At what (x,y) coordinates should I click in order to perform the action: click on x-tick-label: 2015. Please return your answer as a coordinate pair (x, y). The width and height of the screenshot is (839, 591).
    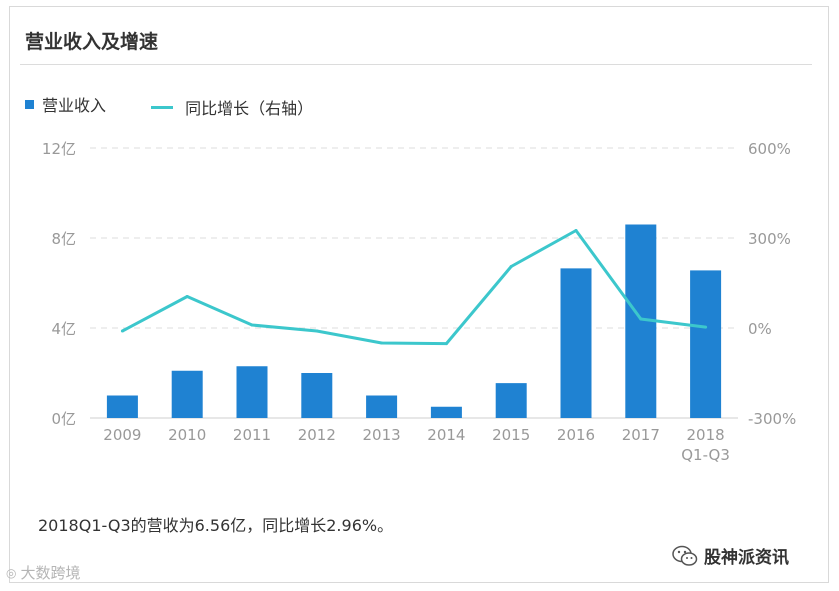
    Looking at the image, I should click on (511, 435).